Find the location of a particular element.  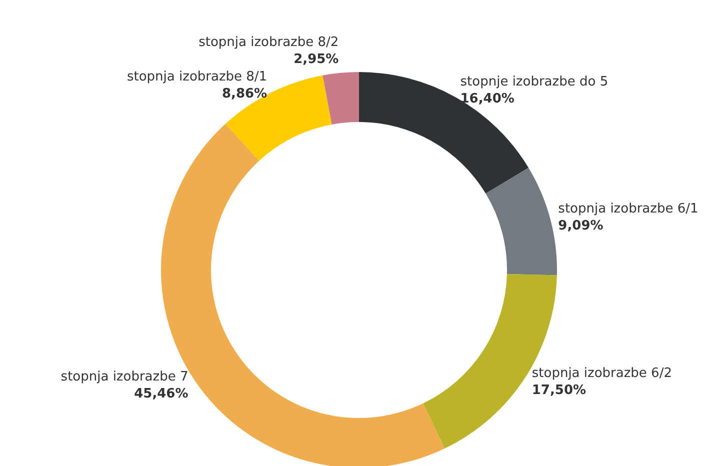

slice-label: stopnja izobrazbe 6/1 is located at coordinates (628, 208).